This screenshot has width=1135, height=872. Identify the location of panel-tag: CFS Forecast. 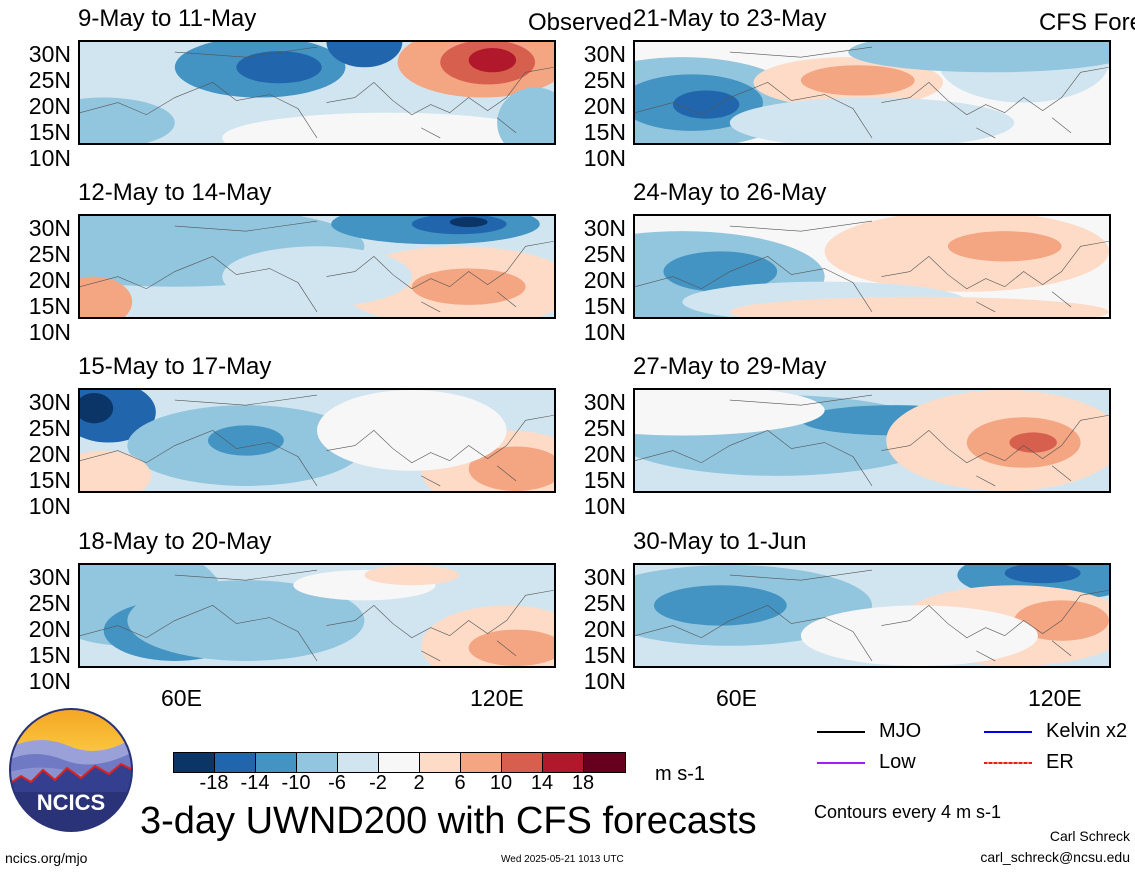
(1086, 22).